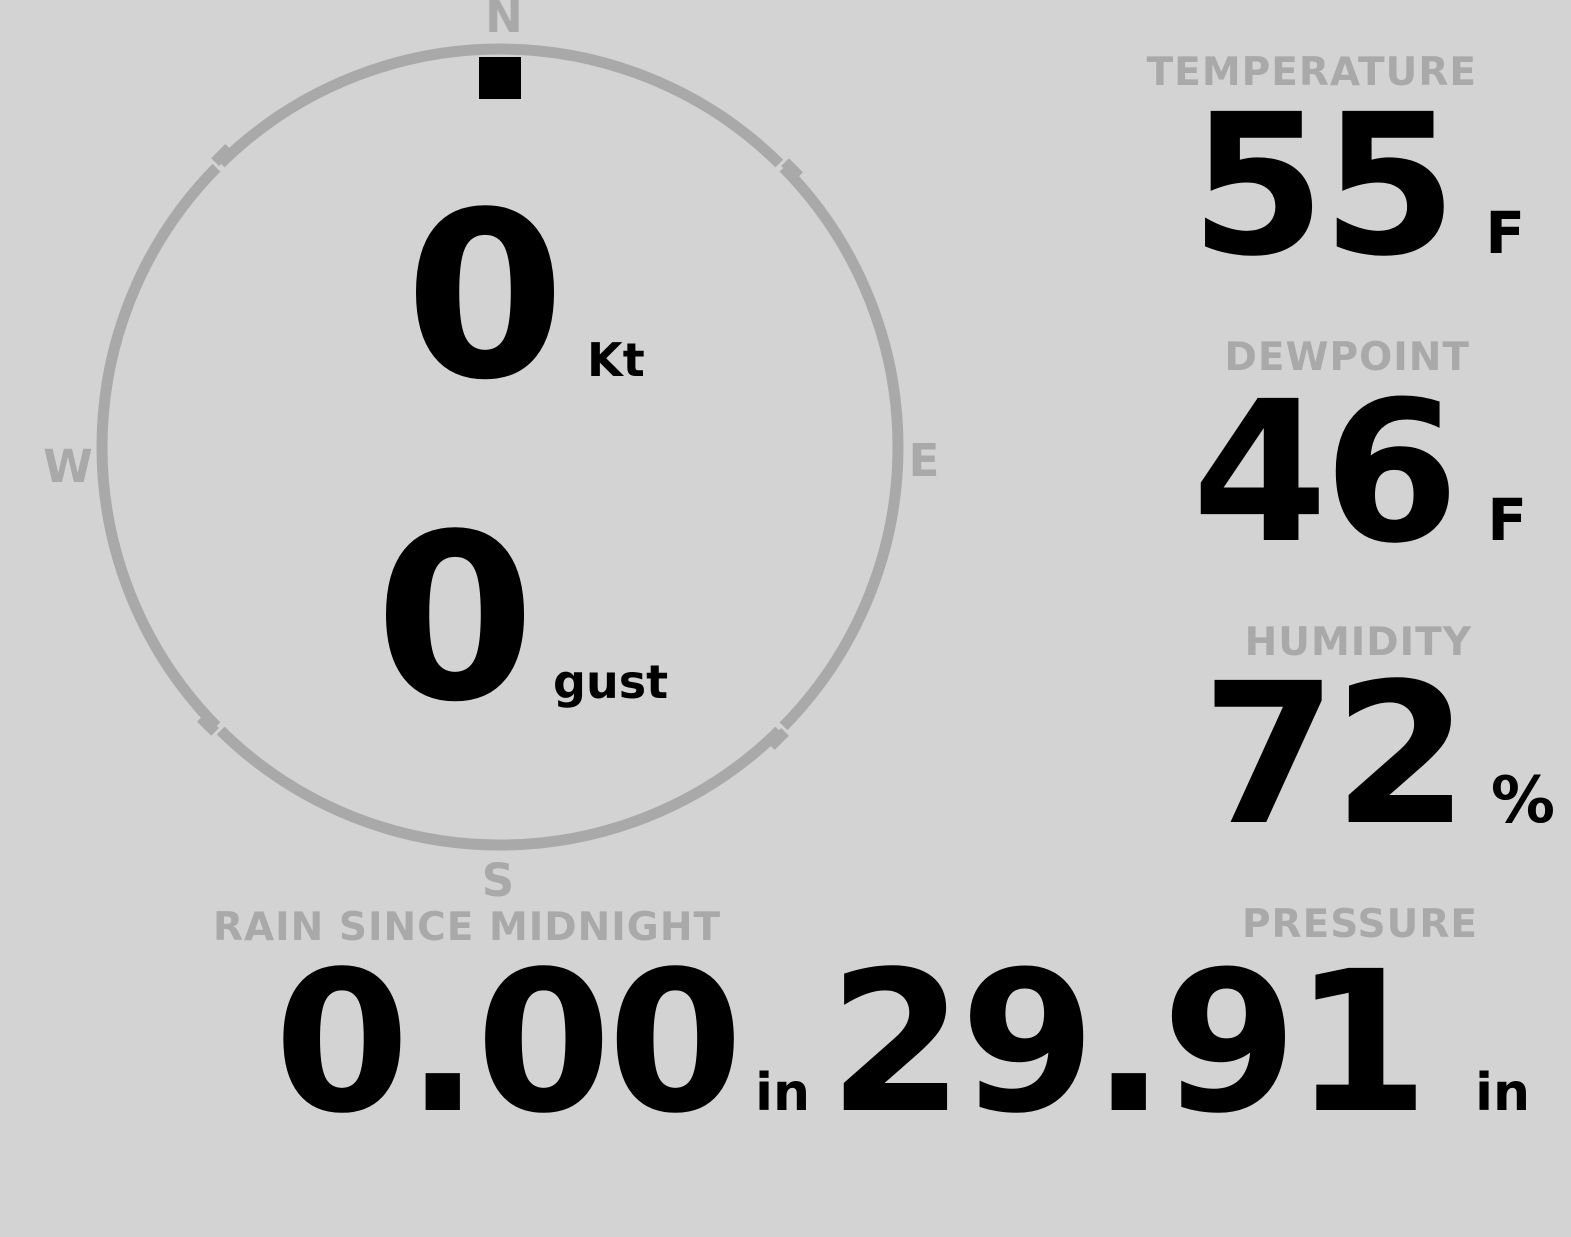  What do you see at coordinates (500, 78) in the screenshot?
I see `wind-direction-marker` at bounding box center [500, 78].